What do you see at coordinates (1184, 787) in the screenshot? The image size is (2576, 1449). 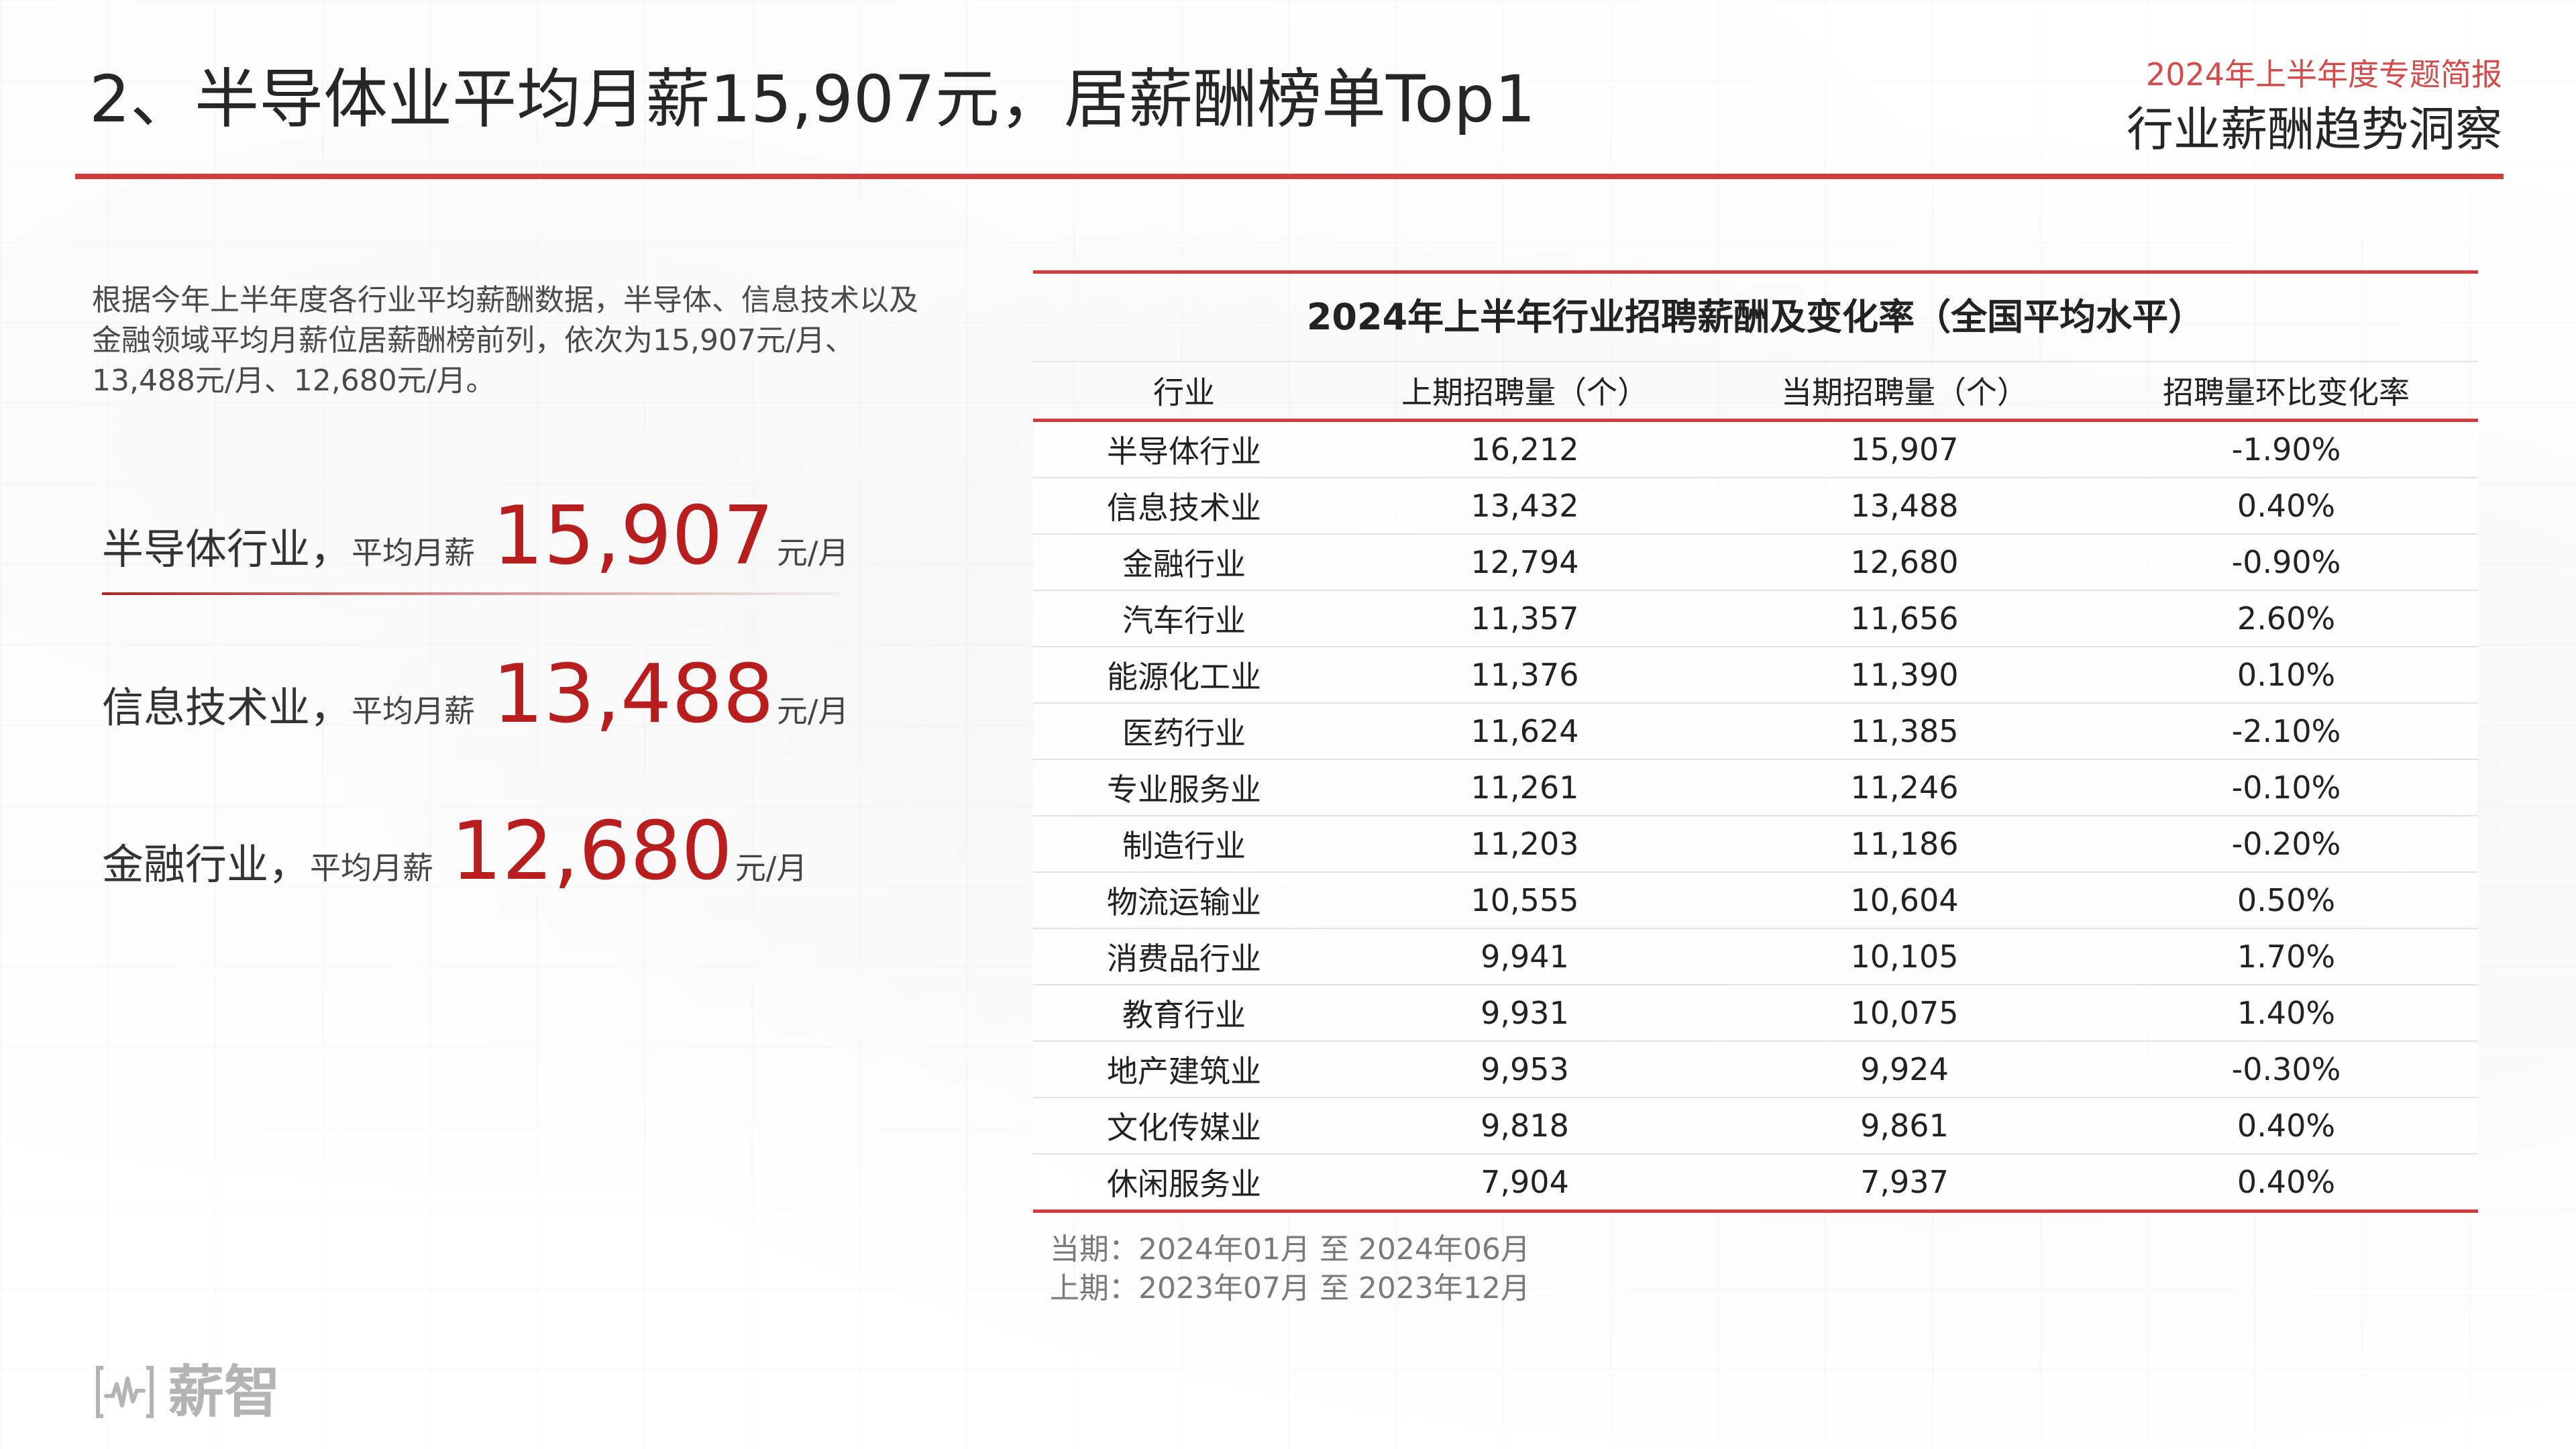 I see `cell-industry: 专业服务业` at bounding box center [1184, 787].